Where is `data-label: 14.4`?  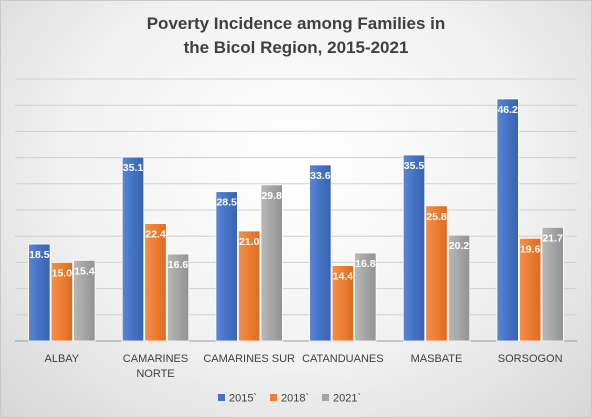 data-label: 14.4 is located at coordinates (343, 277).